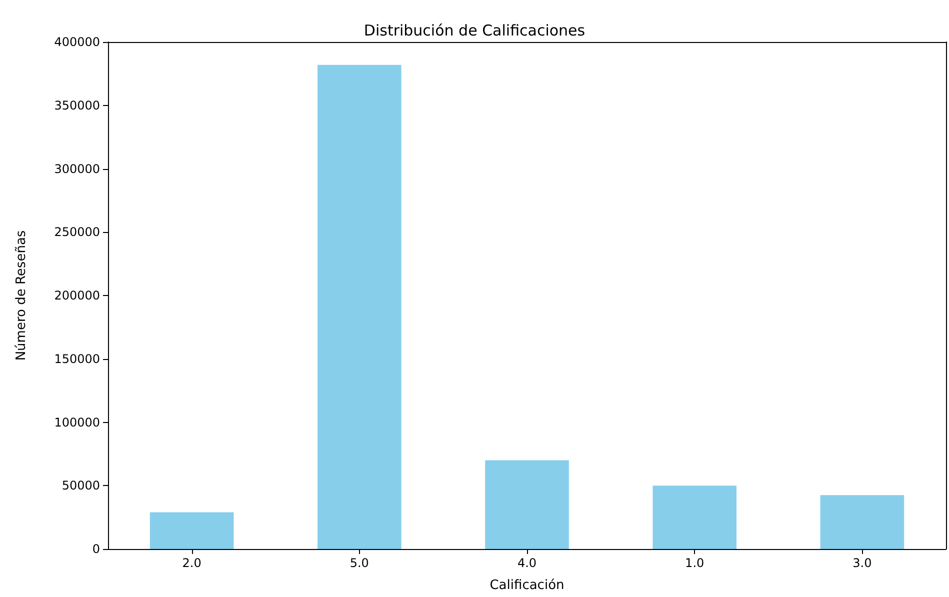 This screenshot has height=597, width=949. Describe the element at coordinates (192, 563) in the screenshot. I see `x-tick-label: 2.0` at that location.